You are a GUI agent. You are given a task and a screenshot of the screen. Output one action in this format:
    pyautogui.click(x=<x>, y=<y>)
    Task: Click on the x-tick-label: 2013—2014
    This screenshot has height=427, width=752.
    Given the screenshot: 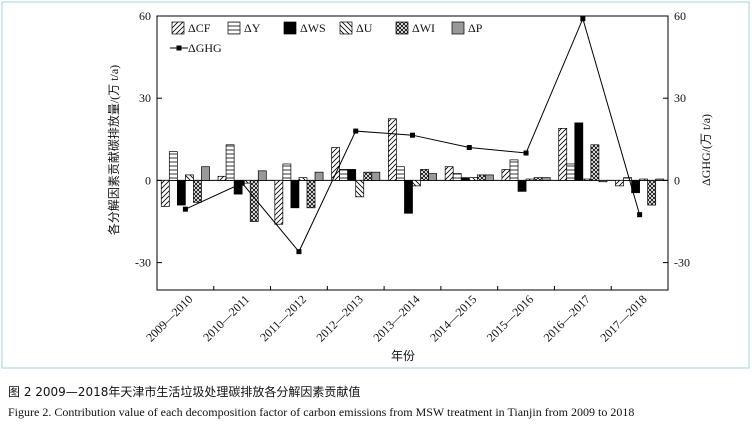 What is the action you would take?
    pyautogui.click(x=396, y=318)
    